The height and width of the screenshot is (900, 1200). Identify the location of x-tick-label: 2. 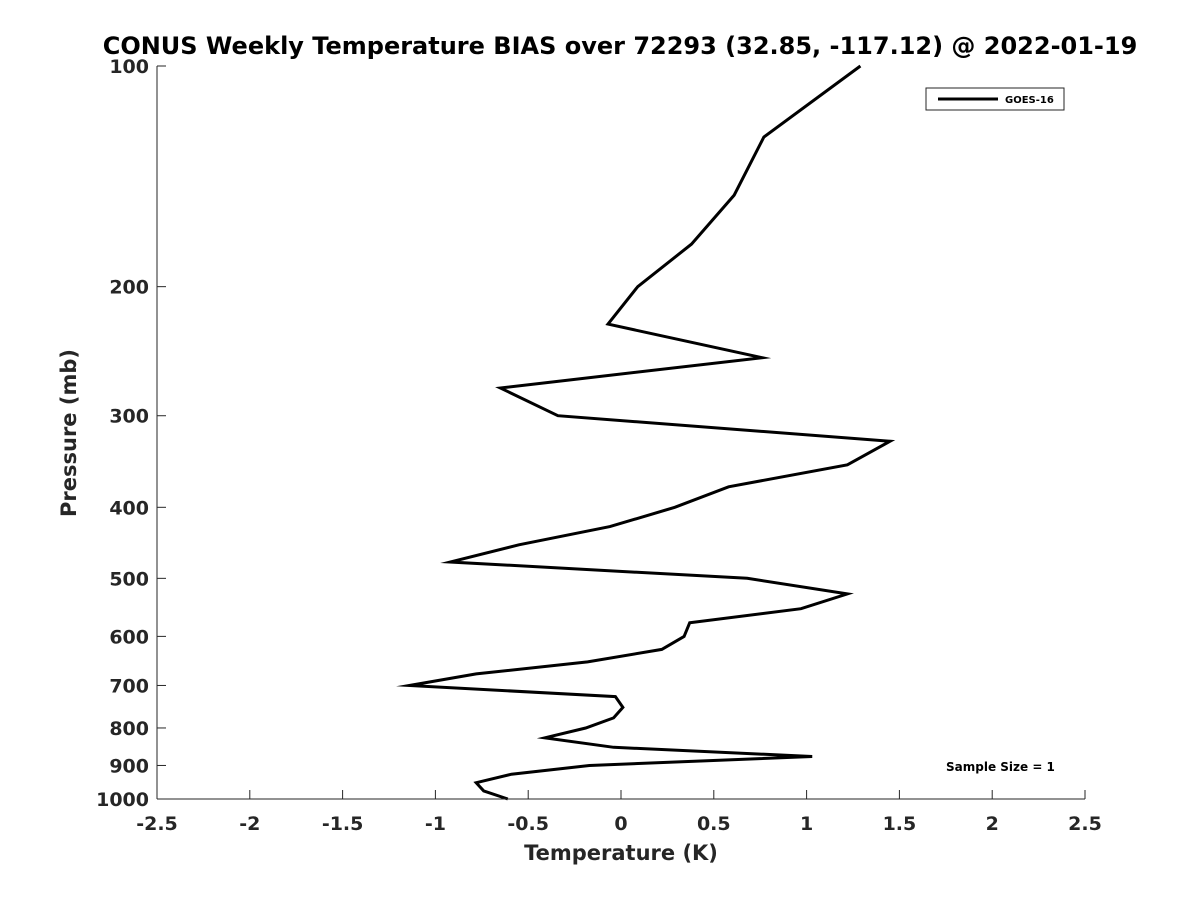
(992, 824).